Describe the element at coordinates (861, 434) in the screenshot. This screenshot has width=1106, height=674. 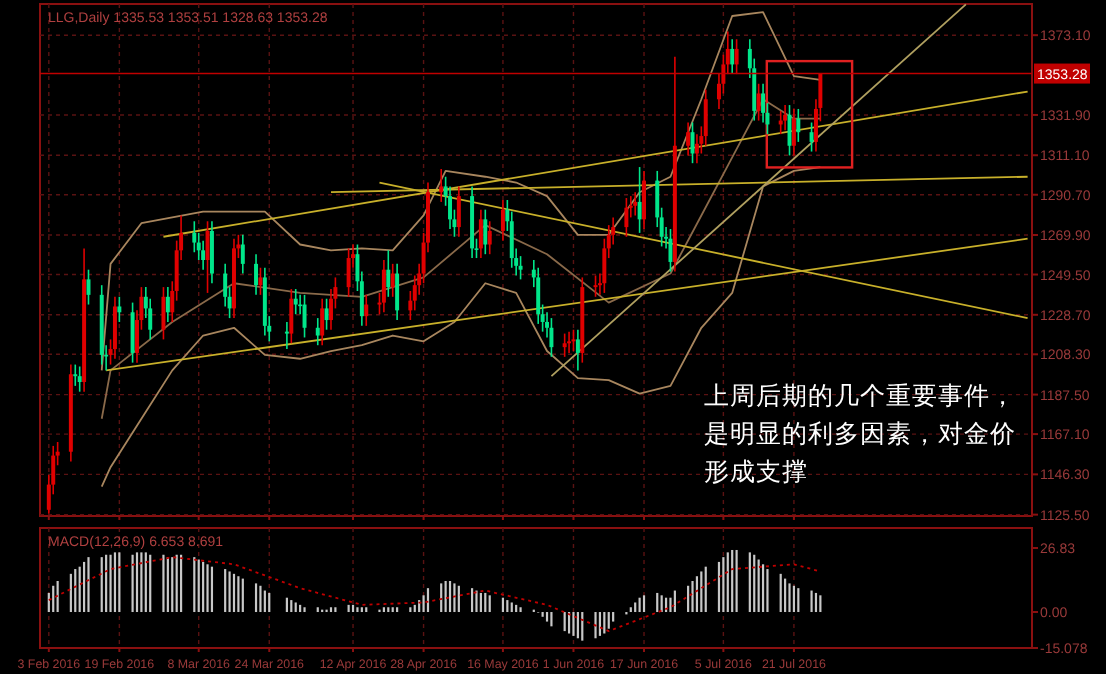
I see `annotation: 上周后期的几个重要事件，是明显的利多因素，对金价形成支撑` at that location.